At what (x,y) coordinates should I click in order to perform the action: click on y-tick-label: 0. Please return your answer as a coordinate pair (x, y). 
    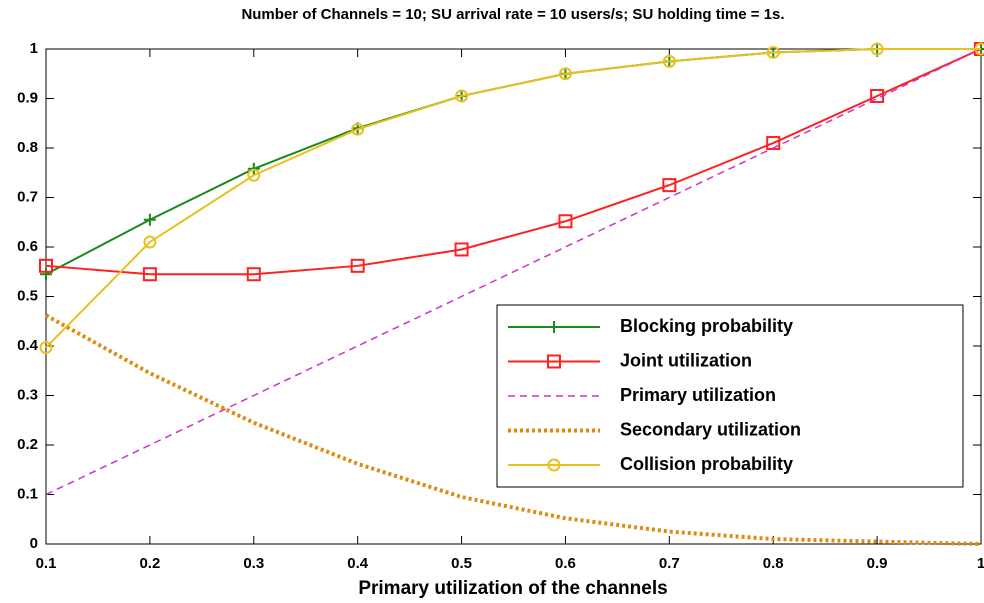
    Looking at the image, I should click on (34, 543).